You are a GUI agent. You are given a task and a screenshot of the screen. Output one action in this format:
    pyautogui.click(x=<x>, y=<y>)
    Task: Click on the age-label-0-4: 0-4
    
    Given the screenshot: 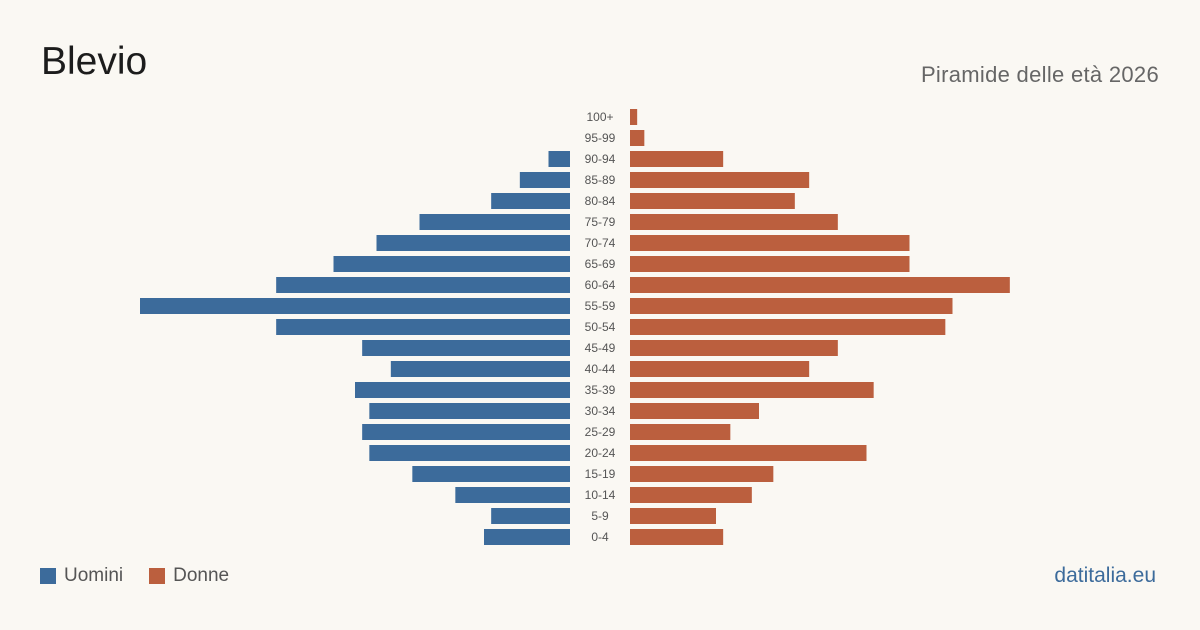 What is the action you would take?
    pyautogui.click(x=600, y=537)
    